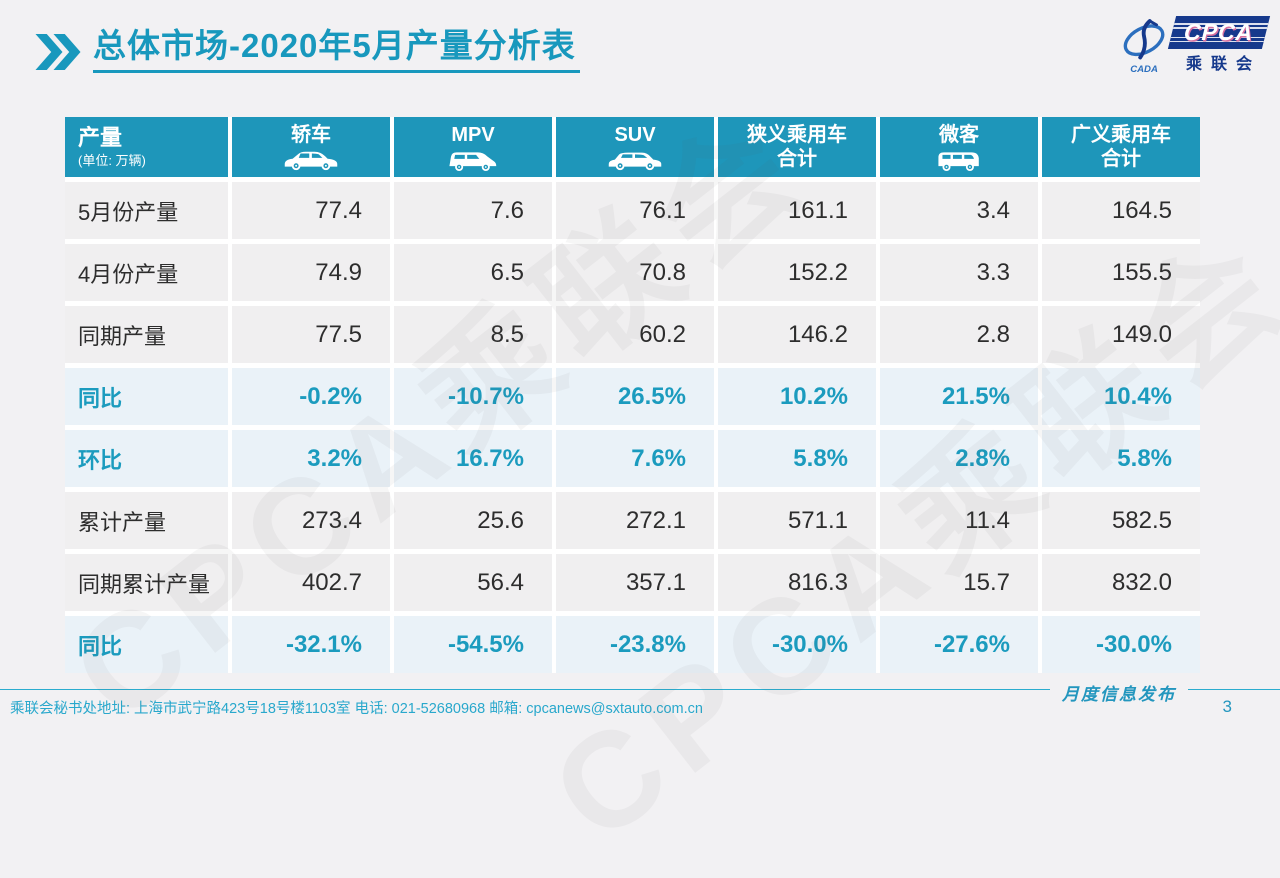 This screenshot has width=1280, height=878. I want to click on cpca-logo: CADA CPCA 乘联会, so click(1196, 45).